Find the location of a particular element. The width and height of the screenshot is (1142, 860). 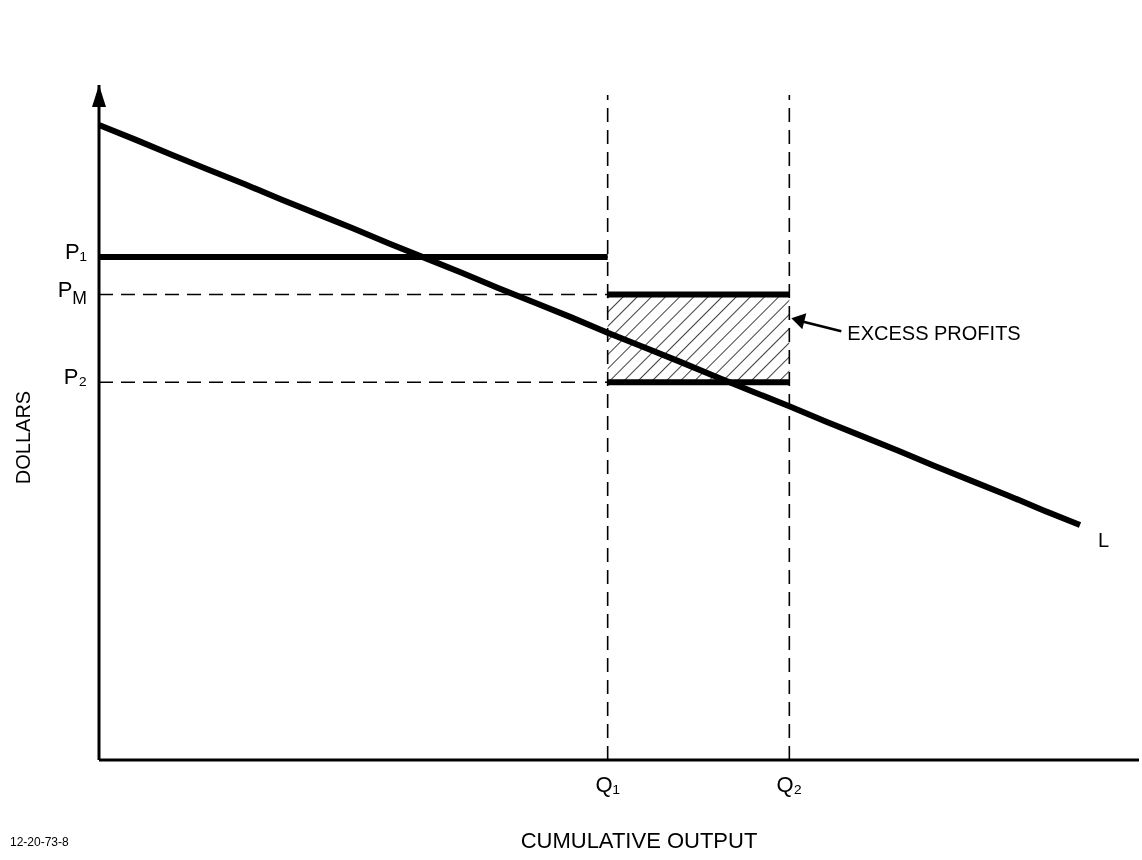

text: 12-20-73-8 is located at coordinates (40, 842).